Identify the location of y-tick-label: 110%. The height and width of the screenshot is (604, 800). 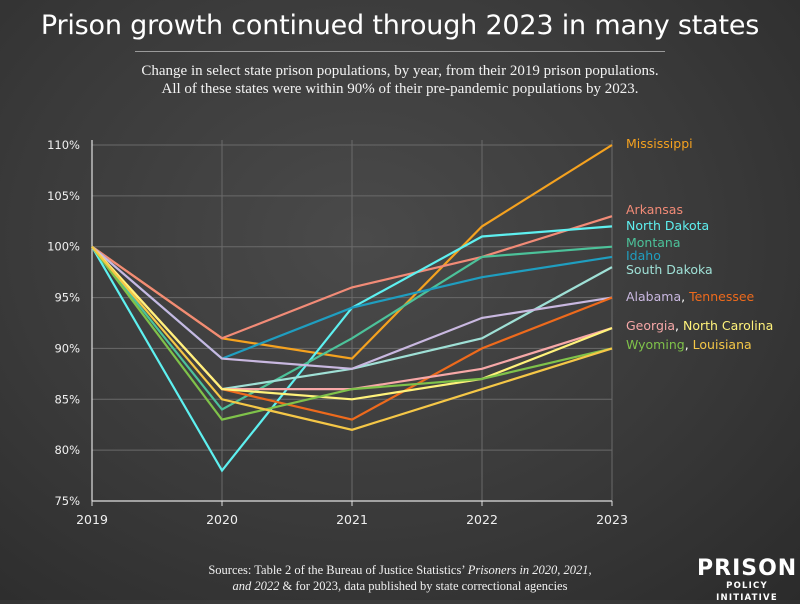
(63, 145).